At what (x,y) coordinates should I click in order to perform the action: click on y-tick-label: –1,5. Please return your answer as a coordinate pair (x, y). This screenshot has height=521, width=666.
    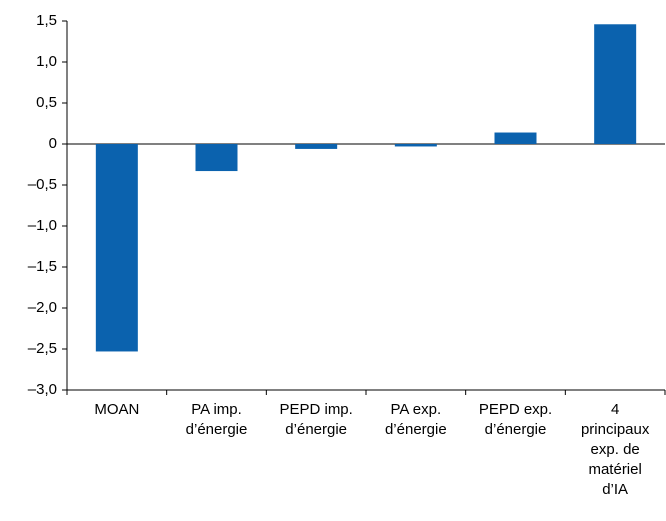
    Looking at the image, I should click on (42, 266).